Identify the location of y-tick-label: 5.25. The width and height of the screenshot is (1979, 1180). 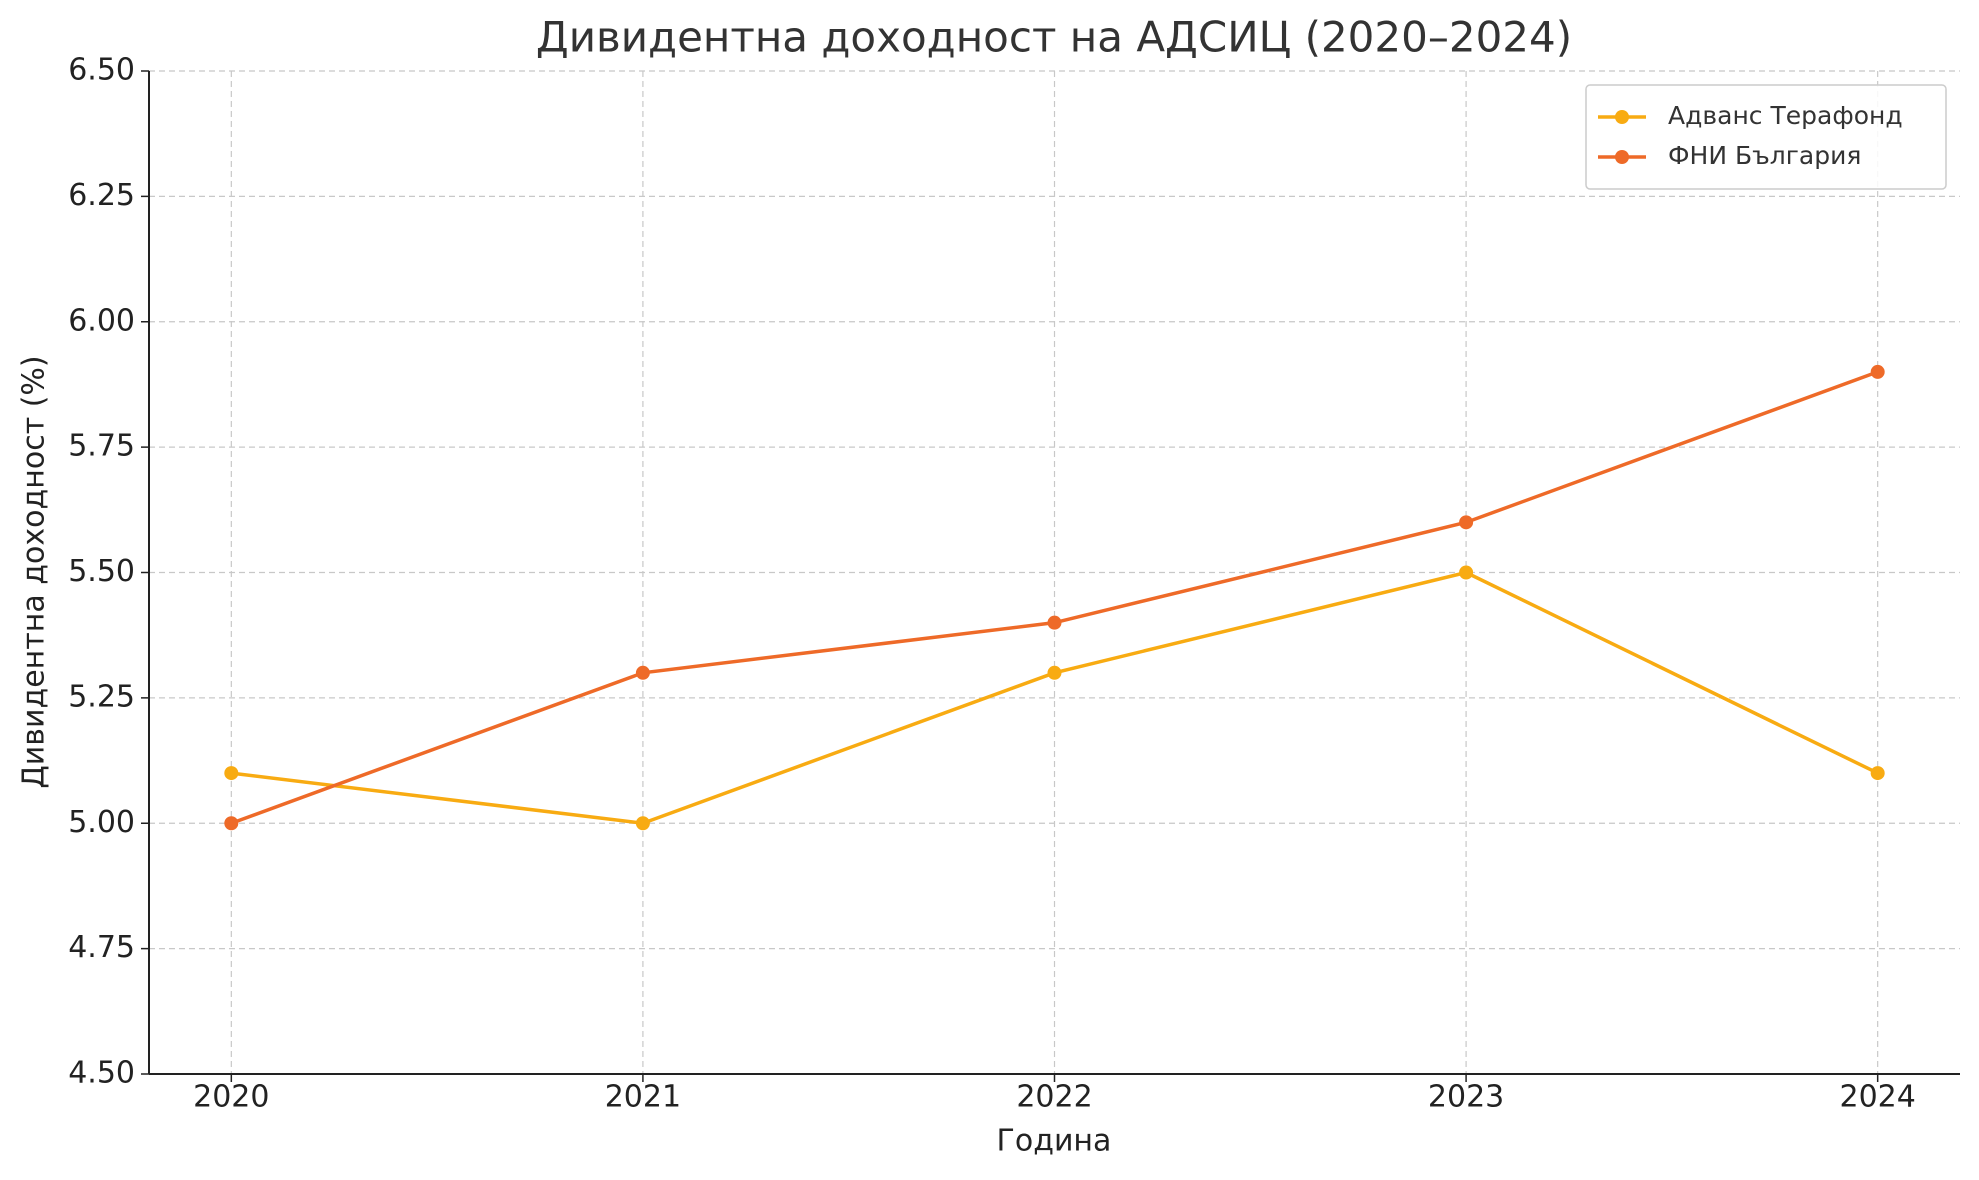
(101, 696).